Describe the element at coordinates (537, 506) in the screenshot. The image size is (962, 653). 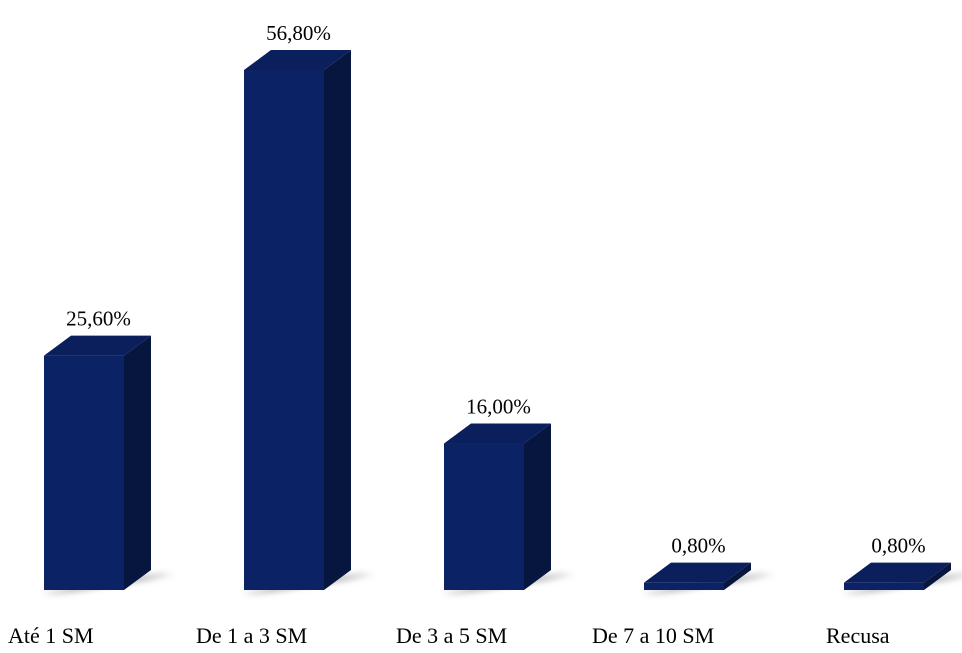
I see `bar-side-de-3-a-5-sm` at that location.